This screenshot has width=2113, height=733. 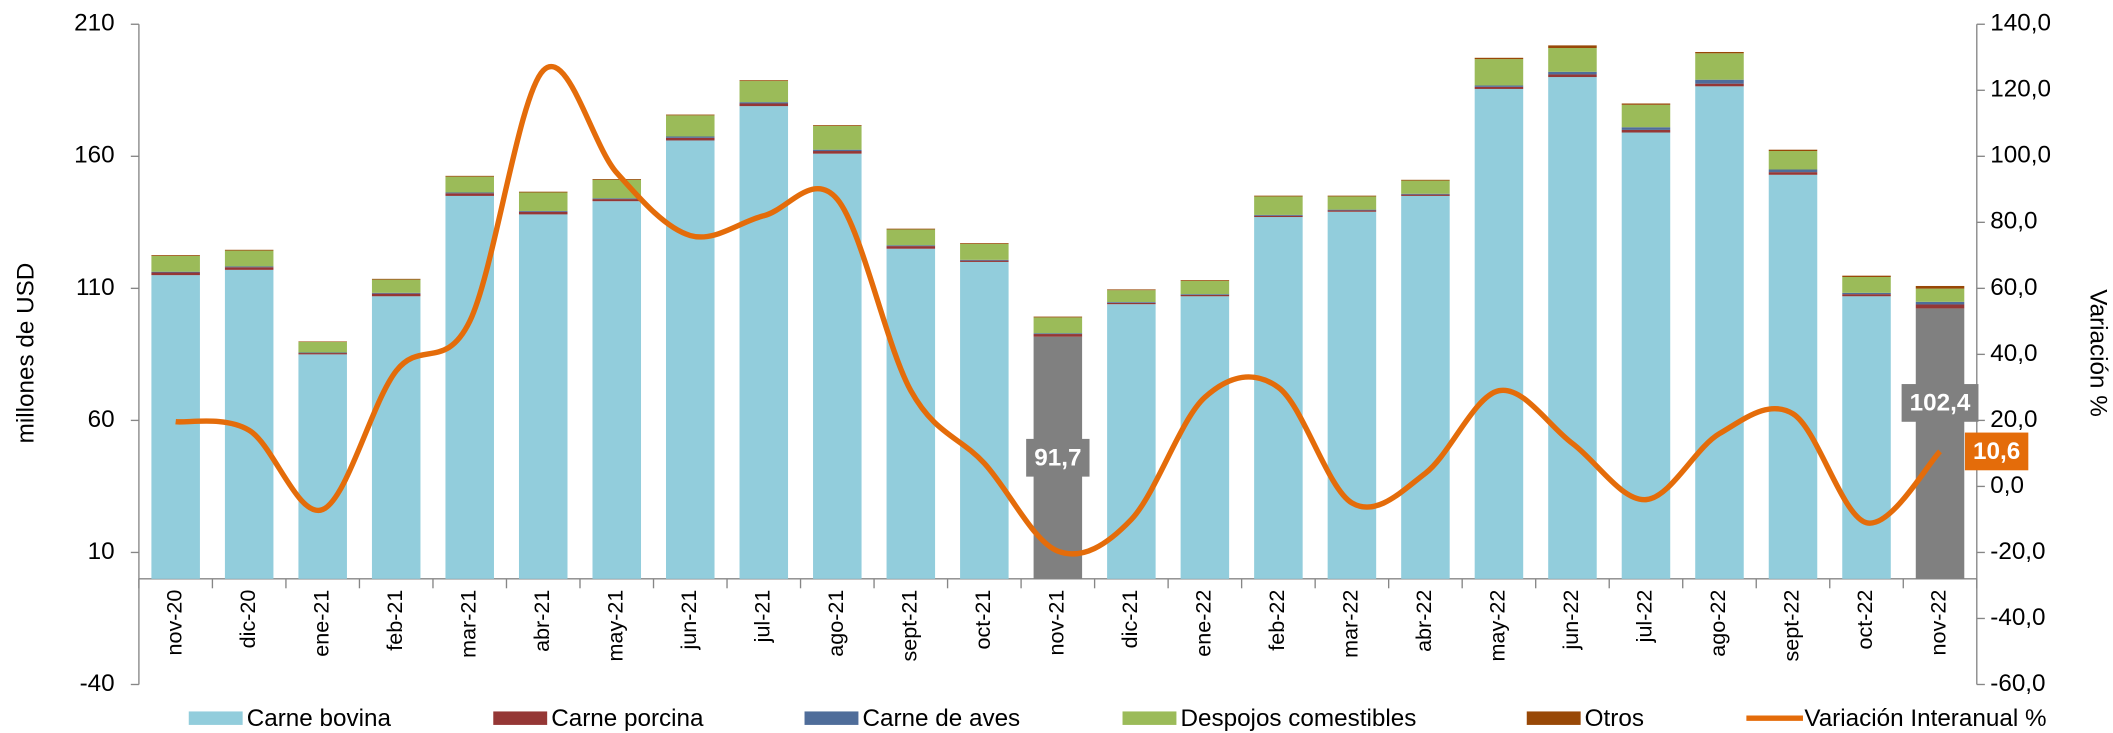 What do you see at coordinates (2013, 287) in the screenshot?
I see `y2-tick-label: 60,0` at bounding box center [2013, 287].